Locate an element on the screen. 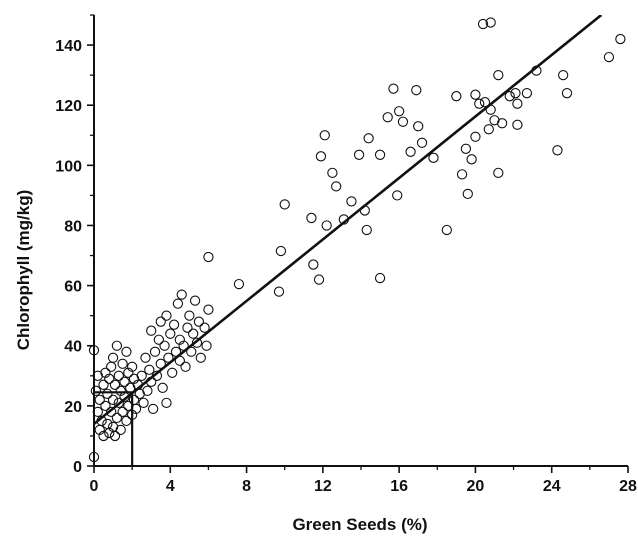 This screenshot has height=537, width=638. x-tick-label: 28 is located at coordinates (628, 486).